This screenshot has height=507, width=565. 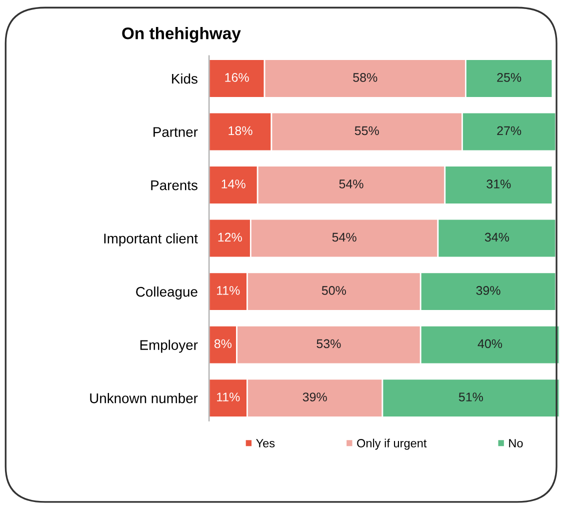 I want to click on y-tick-label: Colleague, so click(x=167, y=293).